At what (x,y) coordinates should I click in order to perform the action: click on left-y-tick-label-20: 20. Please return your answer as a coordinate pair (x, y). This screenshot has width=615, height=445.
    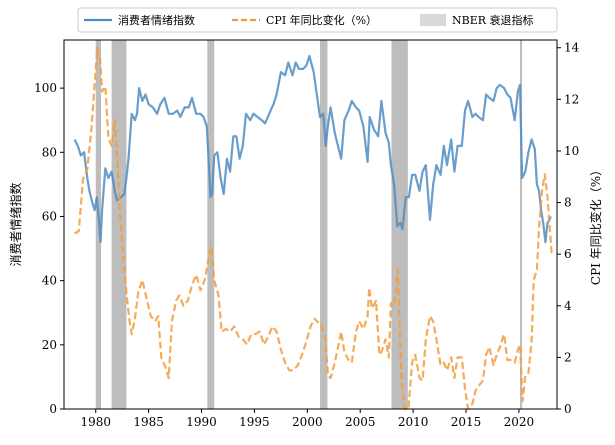
    Looking at the image, I should click on (49, 345).